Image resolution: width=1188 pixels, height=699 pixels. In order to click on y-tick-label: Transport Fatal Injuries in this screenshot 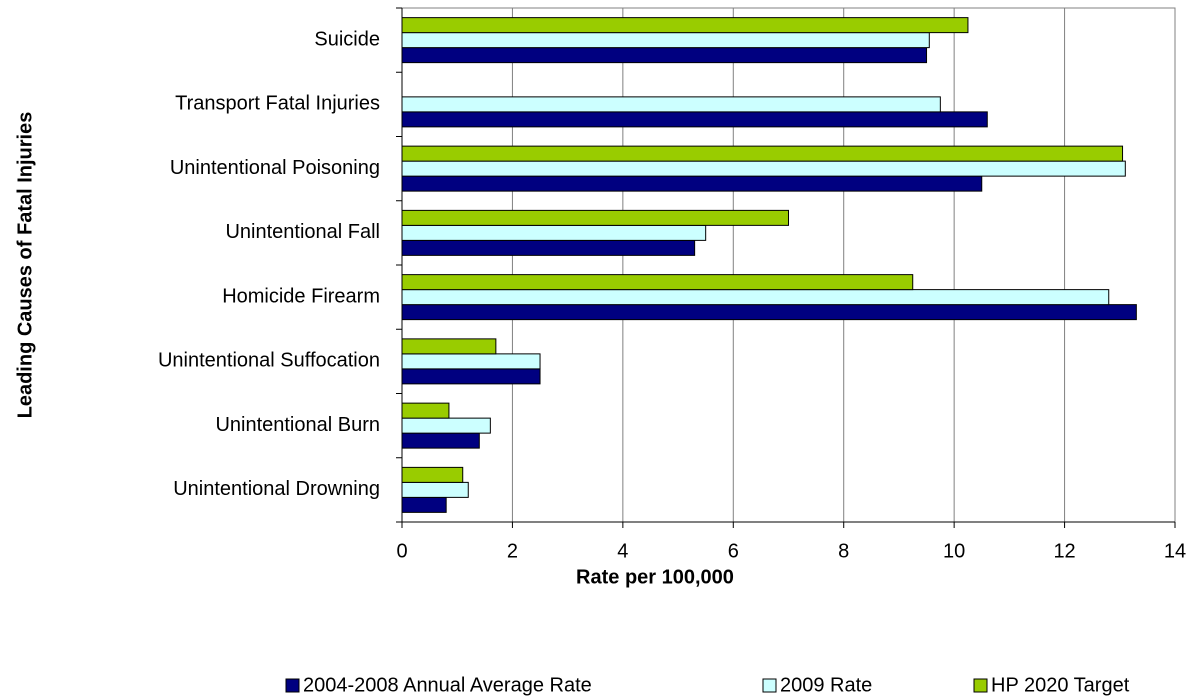, I will do `click(277, 104)`.